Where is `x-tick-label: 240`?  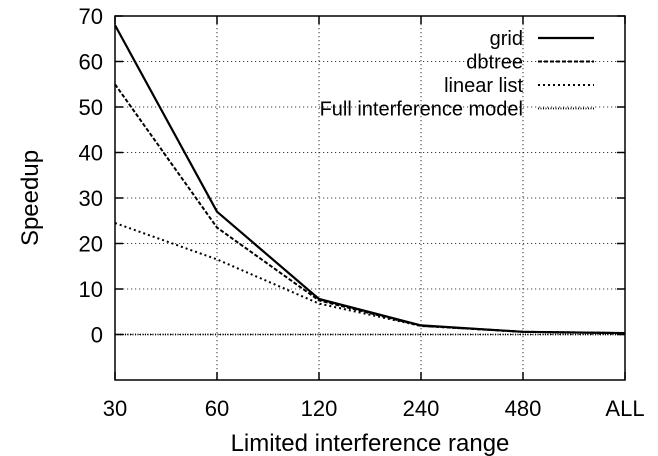 x-tick-label: 240 is located at coordinates (421, 408).